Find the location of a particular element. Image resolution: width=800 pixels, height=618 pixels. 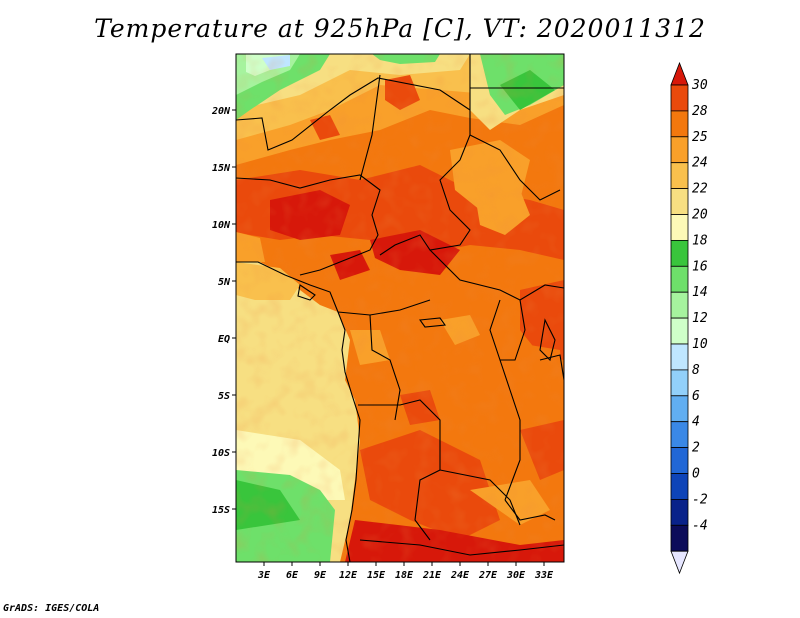

lat-ticks is located at coordinates (234, 309).